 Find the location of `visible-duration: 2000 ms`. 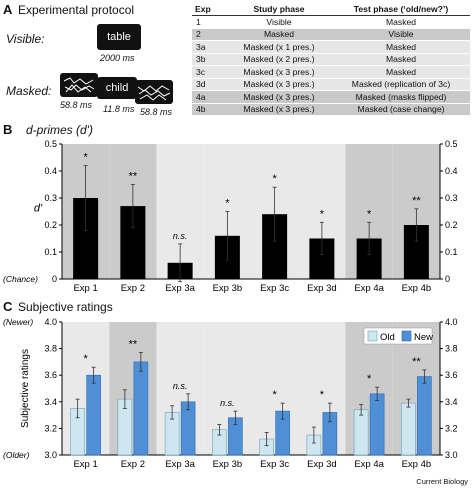

visible-duration: 2000 ms is located at coordinates (117, 58).